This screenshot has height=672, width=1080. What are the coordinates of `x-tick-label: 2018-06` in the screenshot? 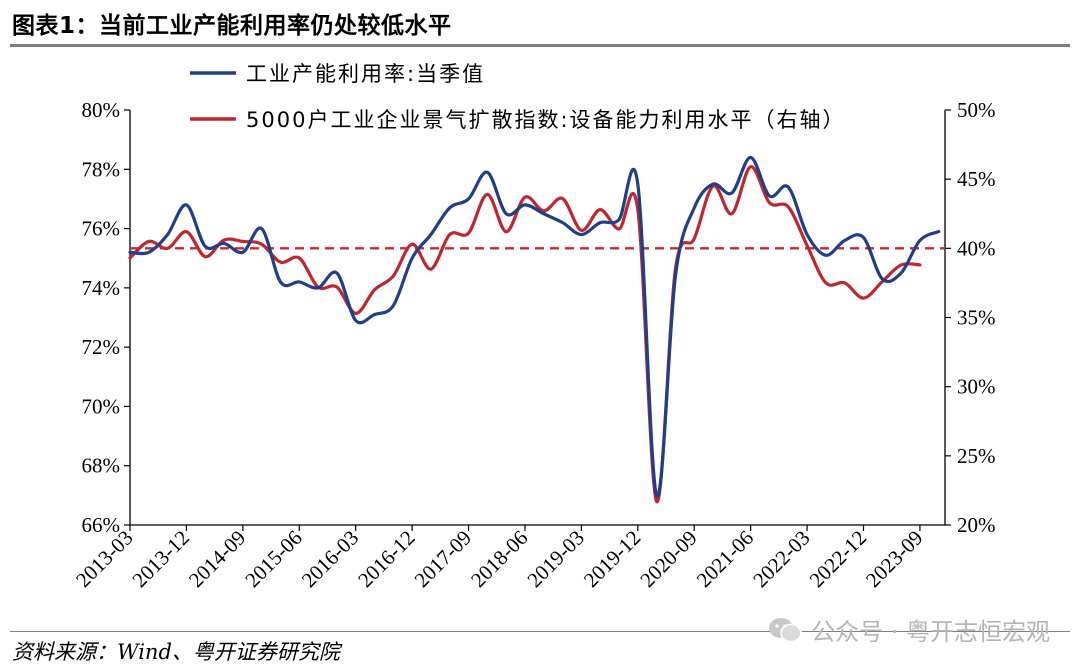 It's located at (499, 559).